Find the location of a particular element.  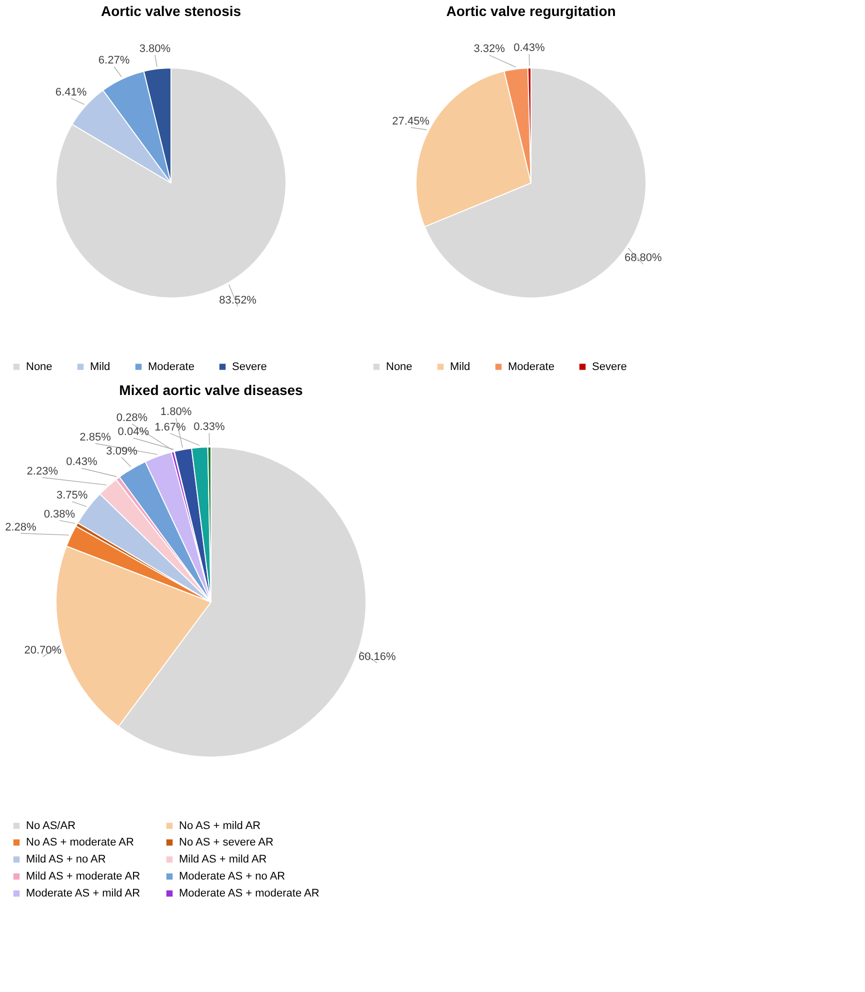

legend-label: No AS + mild AR is located at coordinates (220, 826).